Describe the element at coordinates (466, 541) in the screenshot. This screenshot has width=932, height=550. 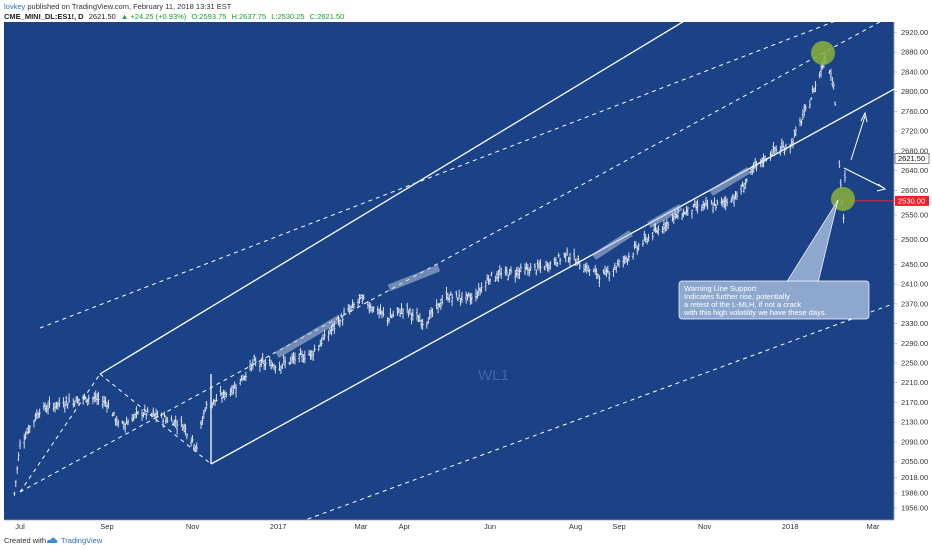
I see `chart-footer: Created with TradingView` at that location.